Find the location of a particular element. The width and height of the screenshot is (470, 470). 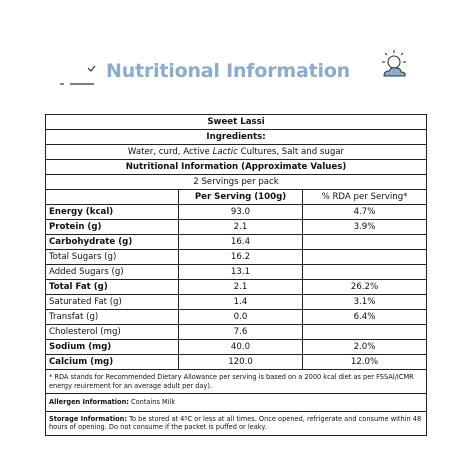

allergen-row: Allergen Information: Contains Milk is located at coordinates (236, 402).